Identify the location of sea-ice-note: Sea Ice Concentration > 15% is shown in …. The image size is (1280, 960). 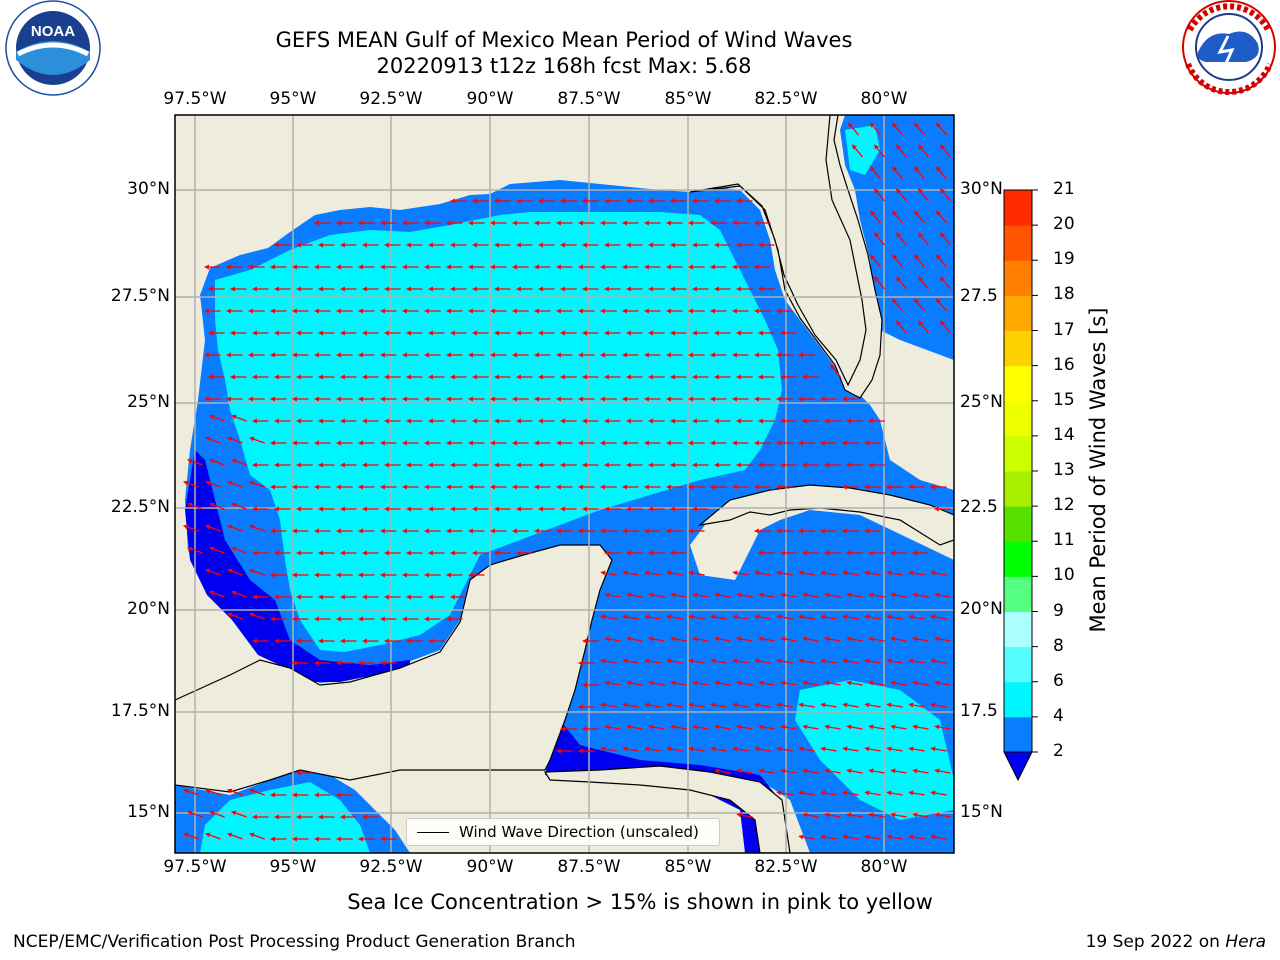
(640, 902).